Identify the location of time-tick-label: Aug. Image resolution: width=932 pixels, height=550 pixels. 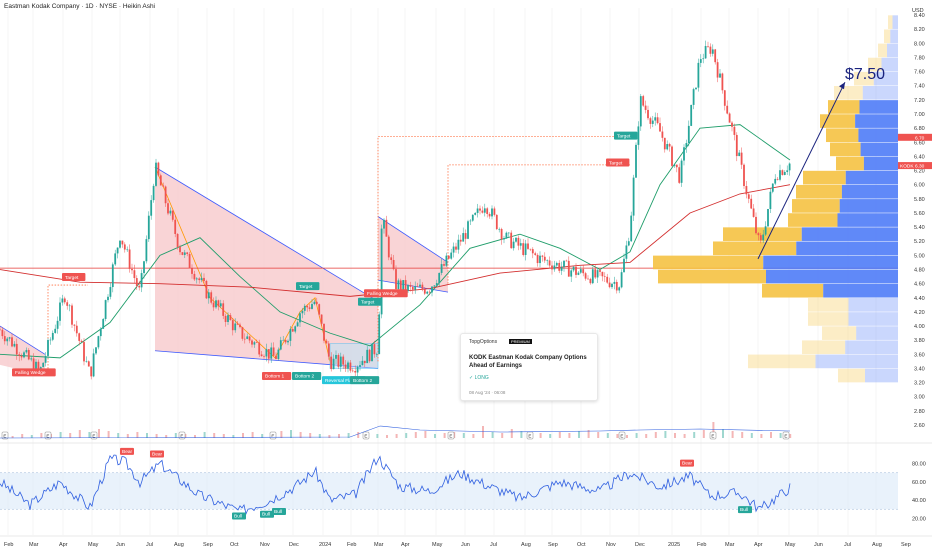
(877, 545).